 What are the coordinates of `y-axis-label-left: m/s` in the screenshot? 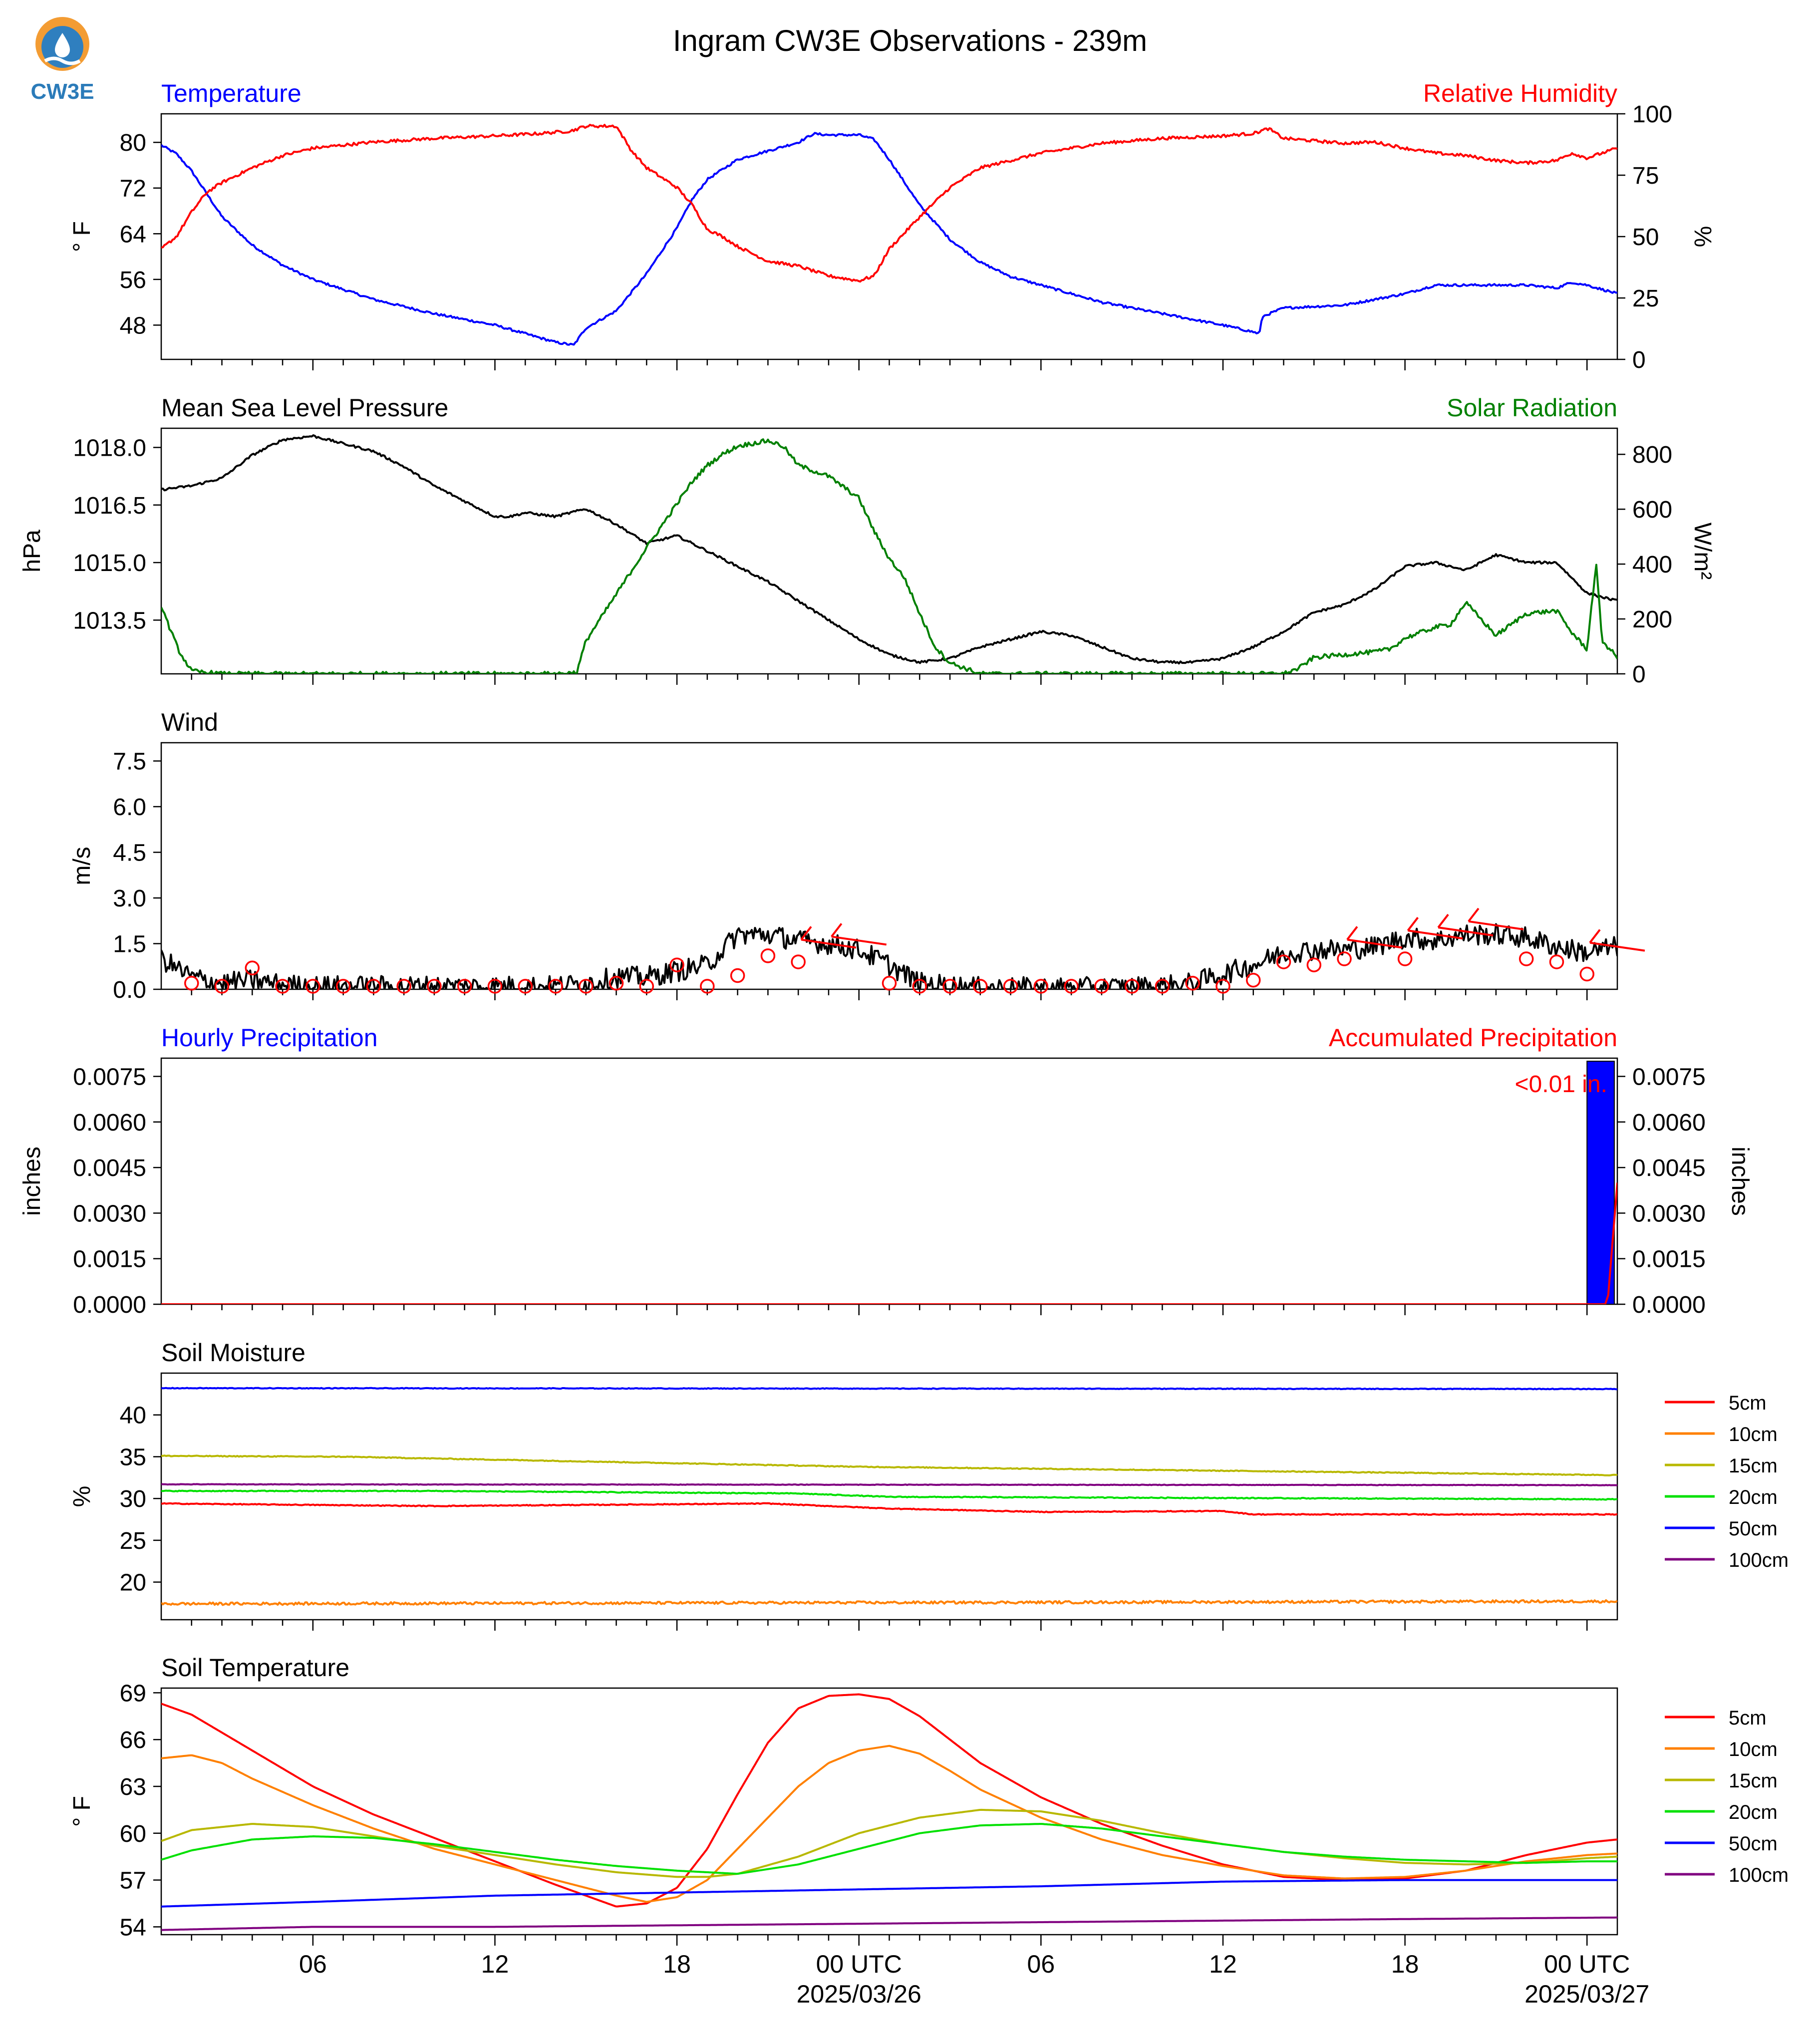 It's located at (82, 866).